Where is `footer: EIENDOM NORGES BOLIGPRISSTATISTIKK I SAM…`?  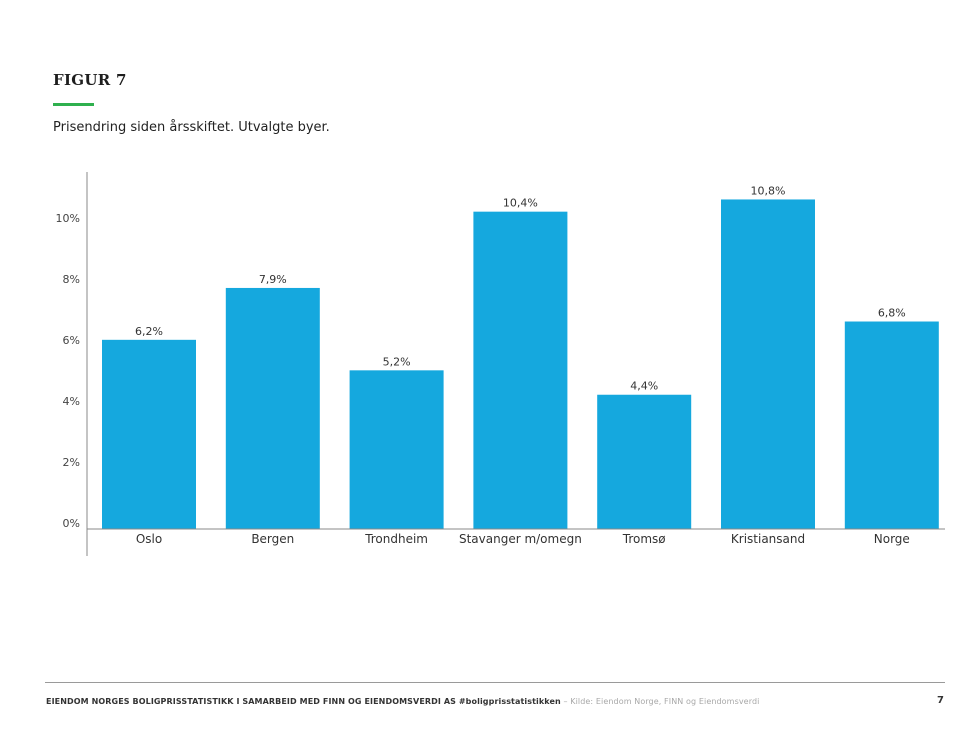 footer: EIENDOM NORGES BOLIGPRISSTATISTIKK I SAM… is located at coordinates (486, 701).